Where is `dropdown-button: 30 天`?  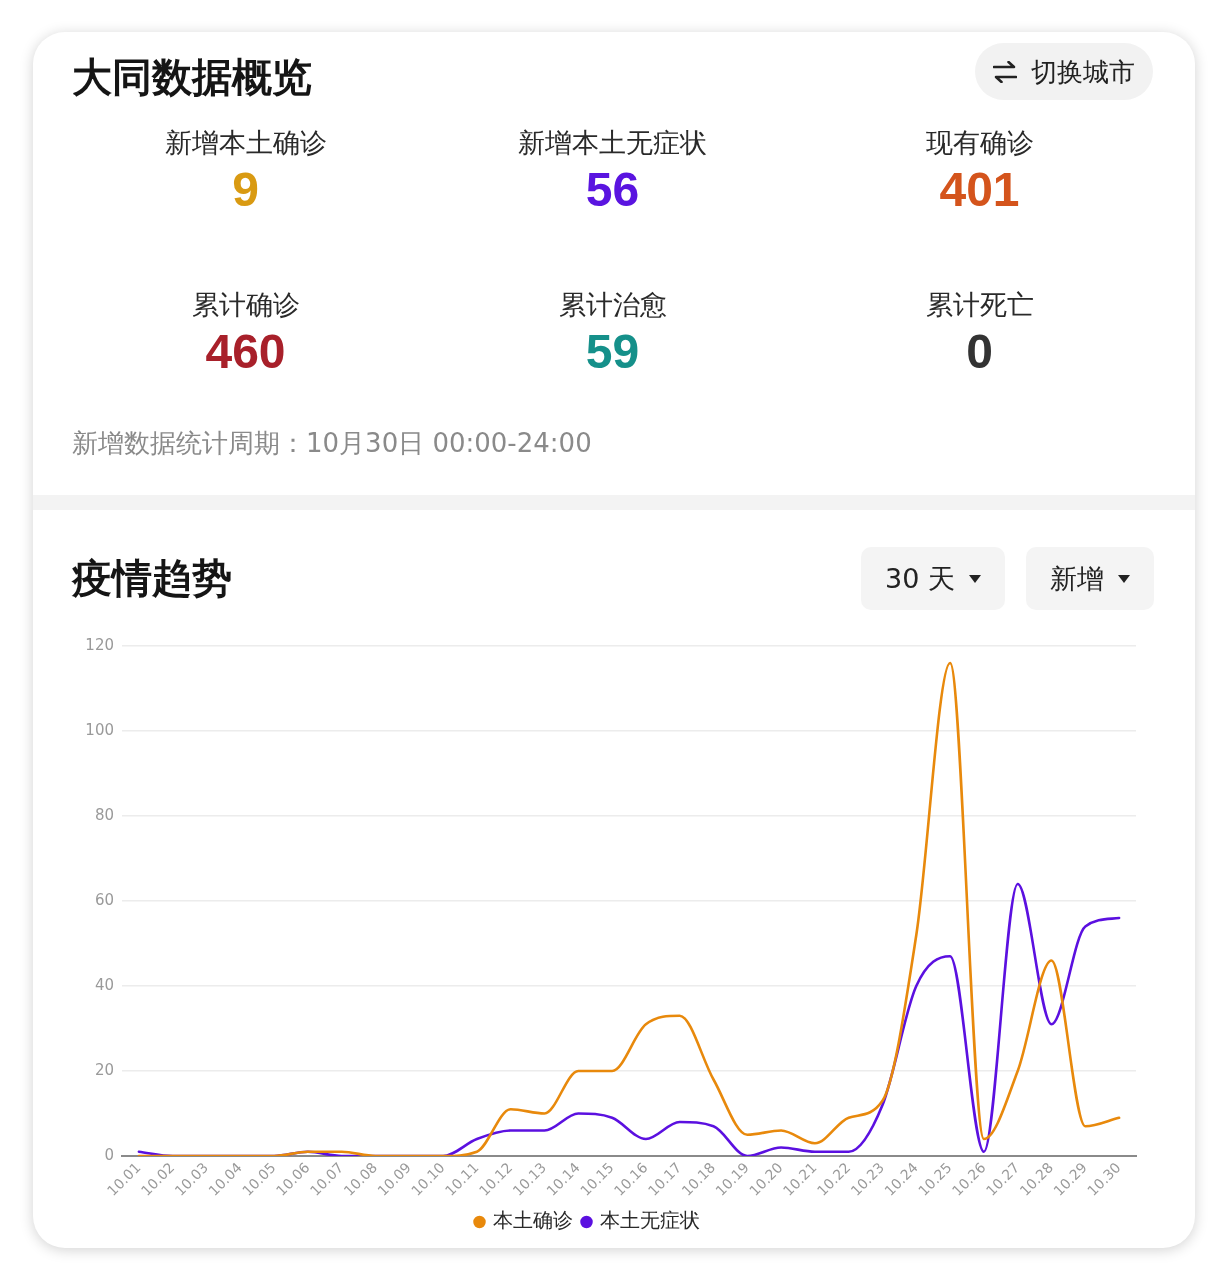 dropdown-button: 30 天 is located at coordinates (933, 578).